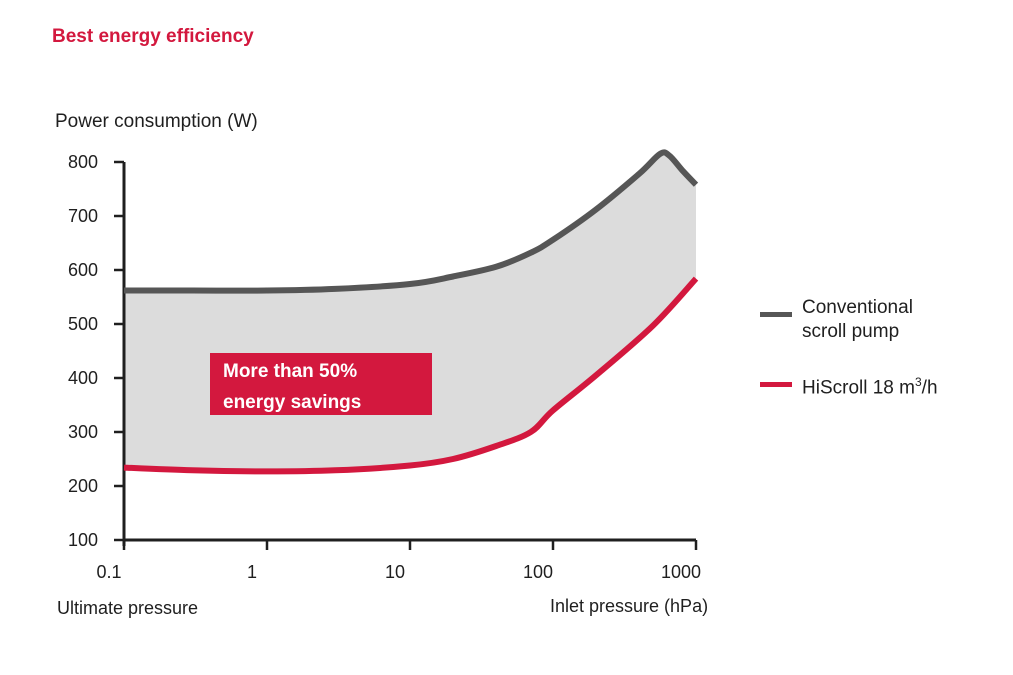  I want to click on legend-swatch-conventional, so click(776, 314).